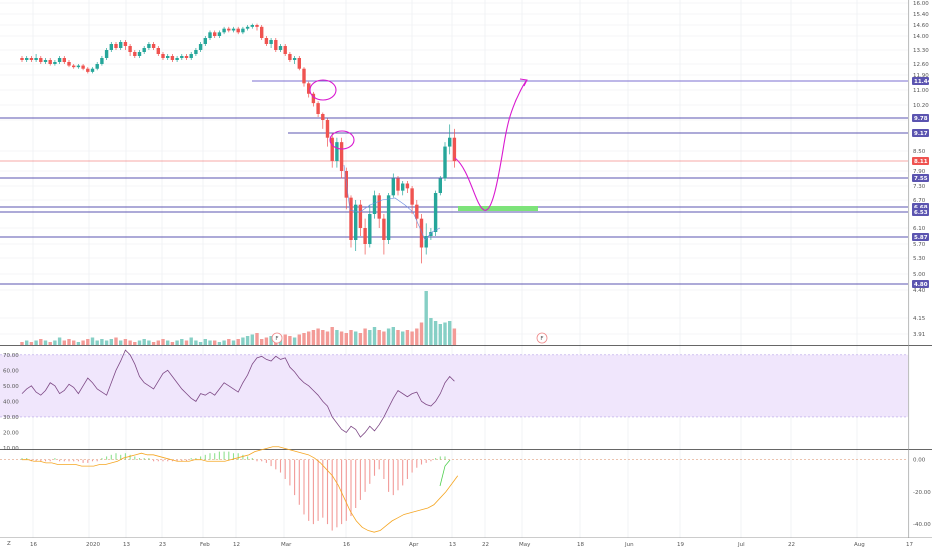 This screenshot has width=932, height=550. I want to click on price-tick-label: 4.15, so click(919, 319).